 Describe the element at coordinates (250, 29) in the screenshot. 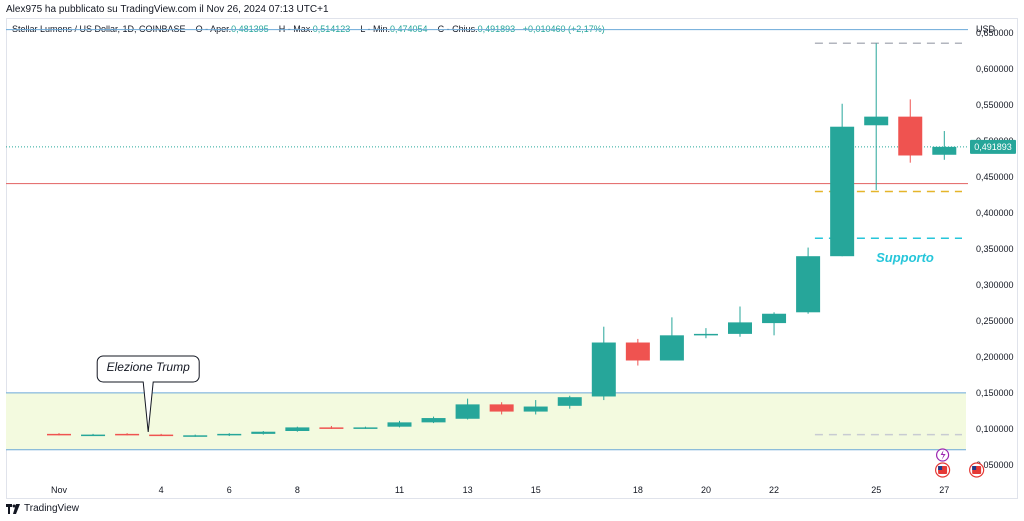

I see `open-value: 0,481395` at that location.